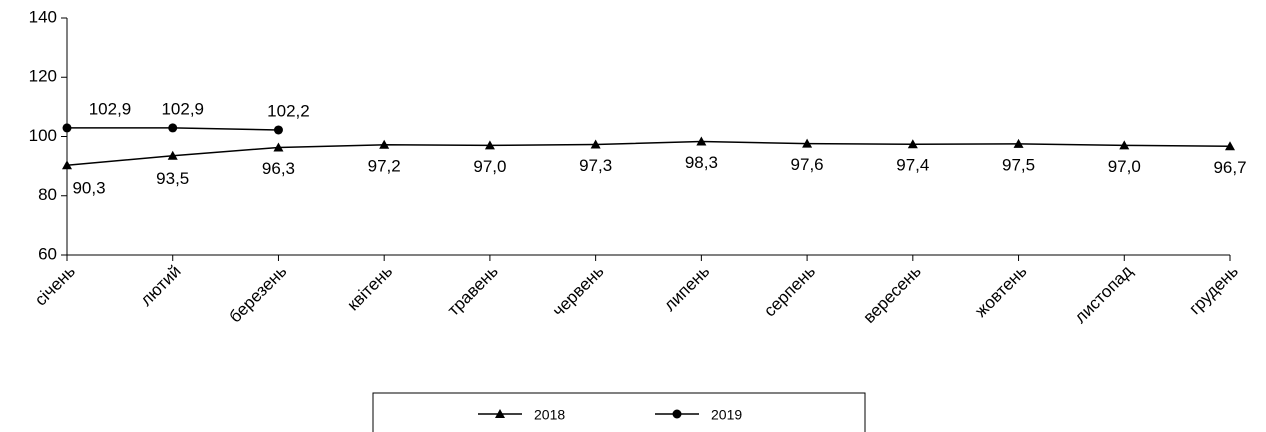 The width and height of the screenshot is (1266, 432). Describe the element at coordinates (384, 165) in the screenshot. I see `data-label: 97,2` at that location.